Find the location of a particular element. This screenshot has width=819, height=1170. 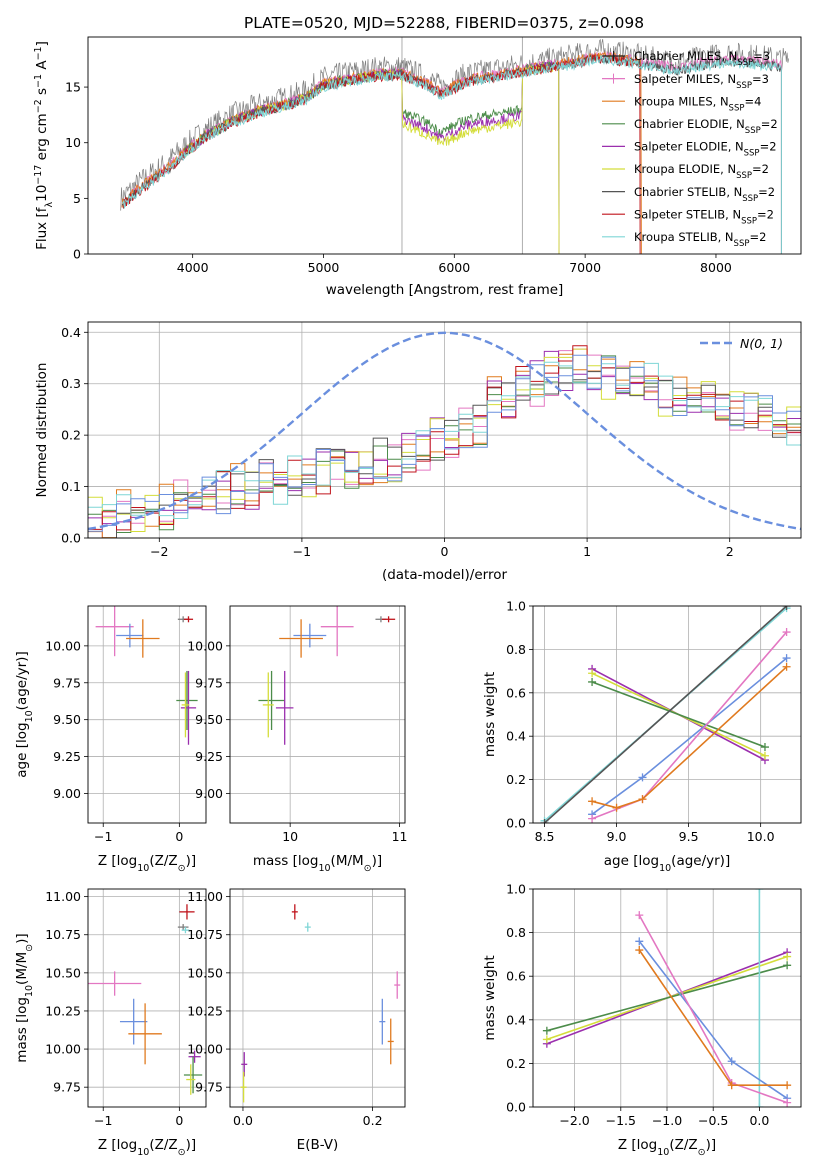

mass-vs-Z-grid is located at coordinates (147, 998).